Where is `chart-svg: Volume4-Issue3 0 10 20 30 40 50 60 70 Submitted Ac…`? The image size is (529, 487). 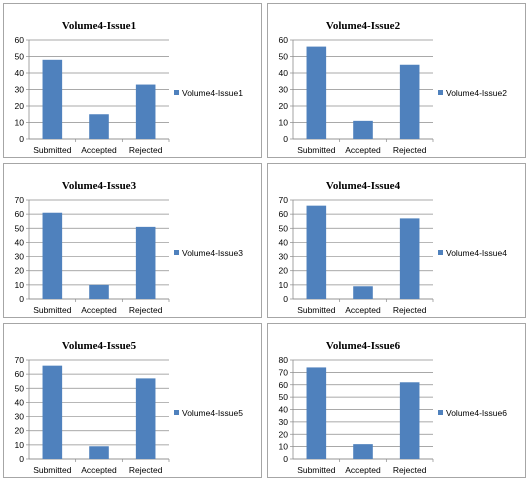 chart-svg: Volume4-Issue3 0 10 20 30 40 50 60 70 Submitted Ac… is located at coordinates (129, 247).